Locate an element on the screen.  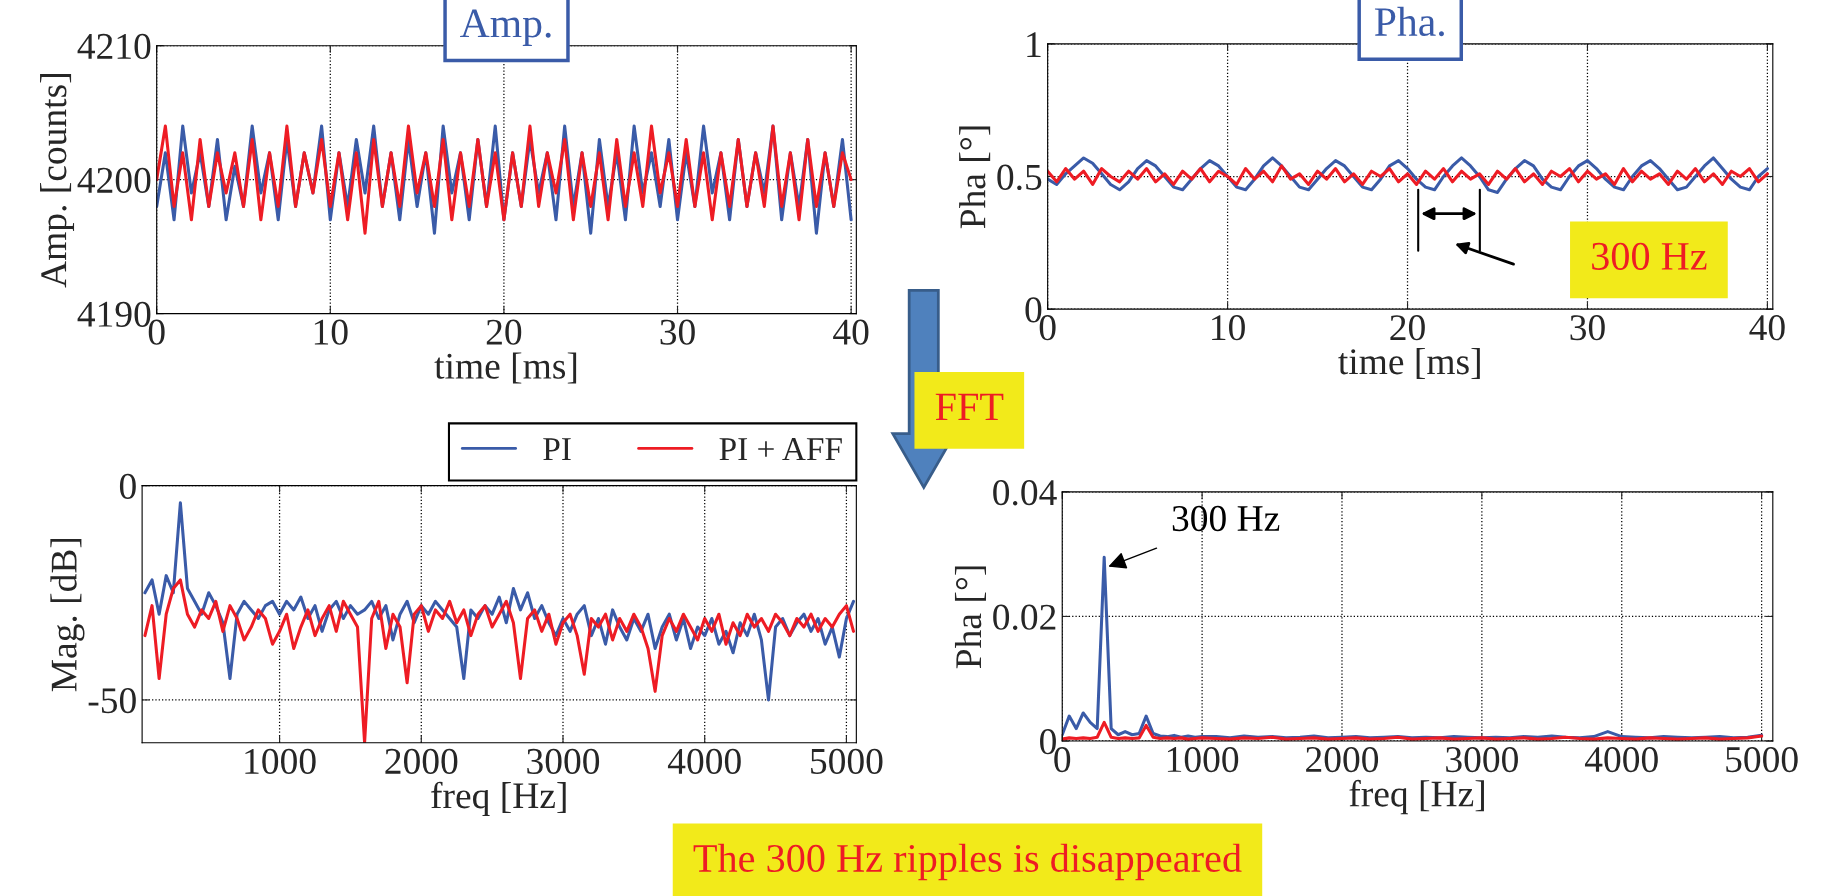
y-tick-label: -50 is located at coordinates (112, 701).